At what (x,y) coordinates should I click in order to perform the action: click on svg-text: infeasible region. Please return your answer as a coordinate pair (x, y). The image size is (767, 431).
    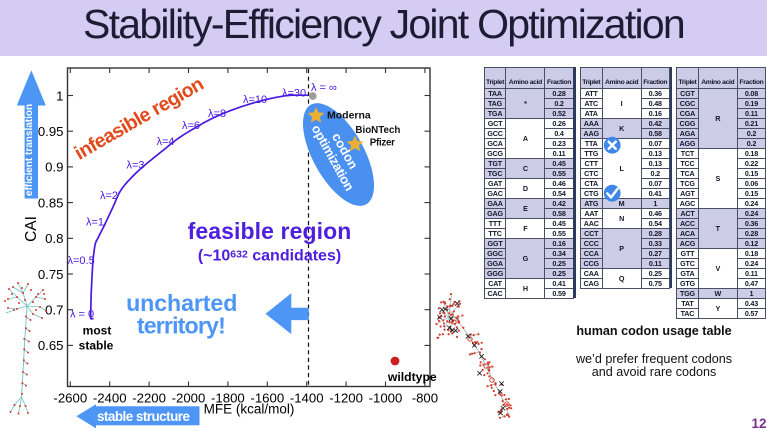
    Looking at the image, I should click on (139, 118).